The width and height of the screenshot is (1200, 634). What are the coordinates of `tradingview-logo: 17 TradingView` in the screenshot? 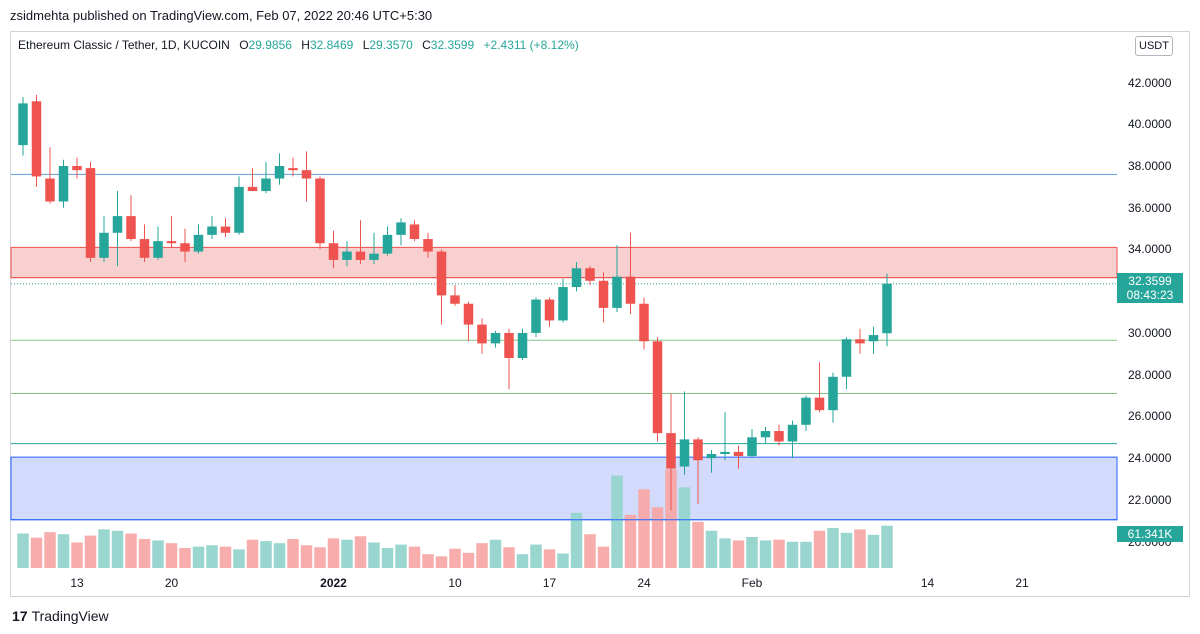 It's located at (60, 616).